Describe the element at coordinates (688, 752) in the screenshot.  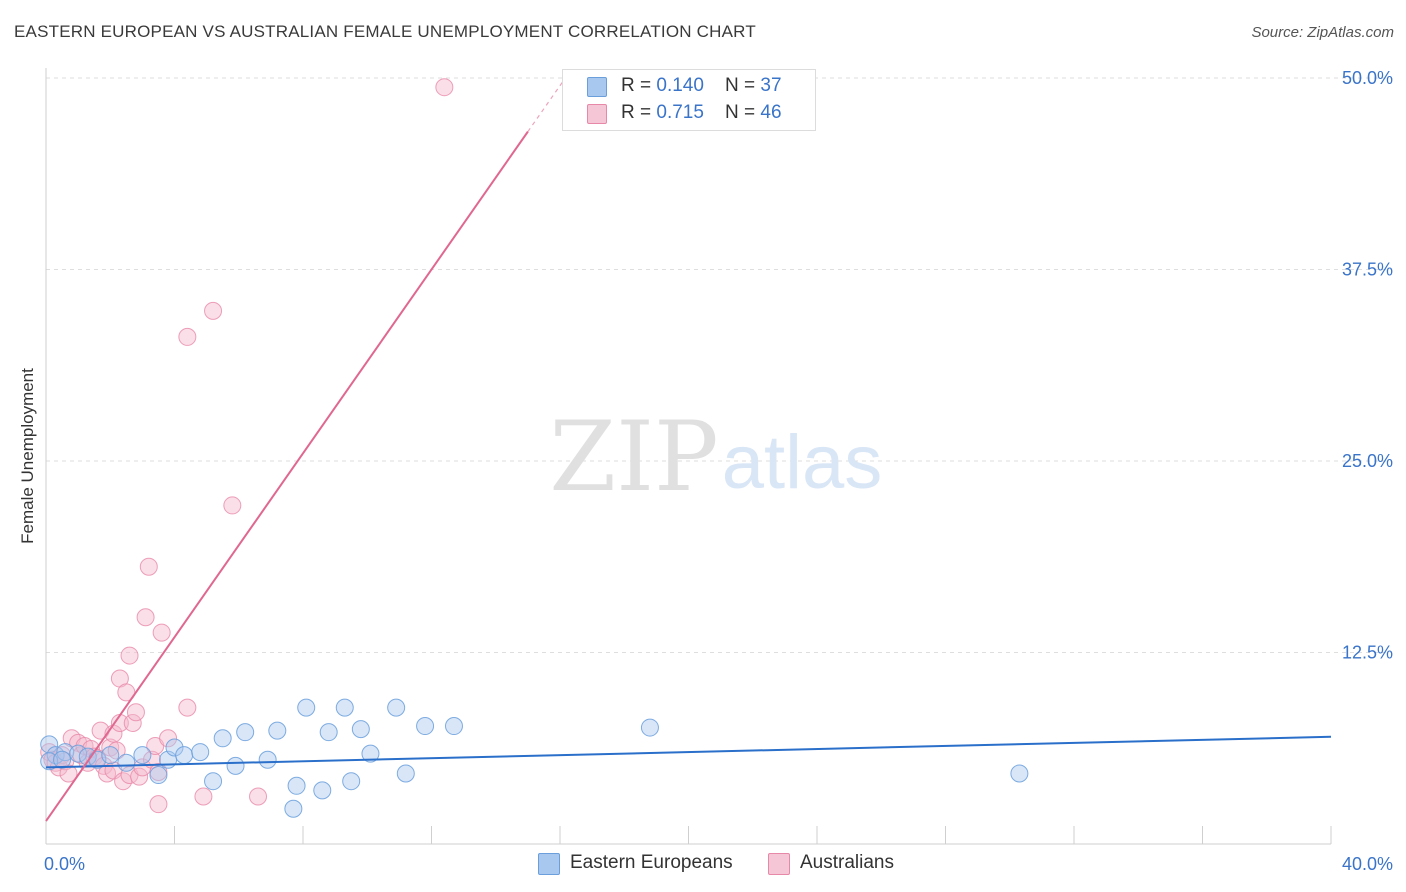
I see `eastern-europeans-trend-line` at that location.